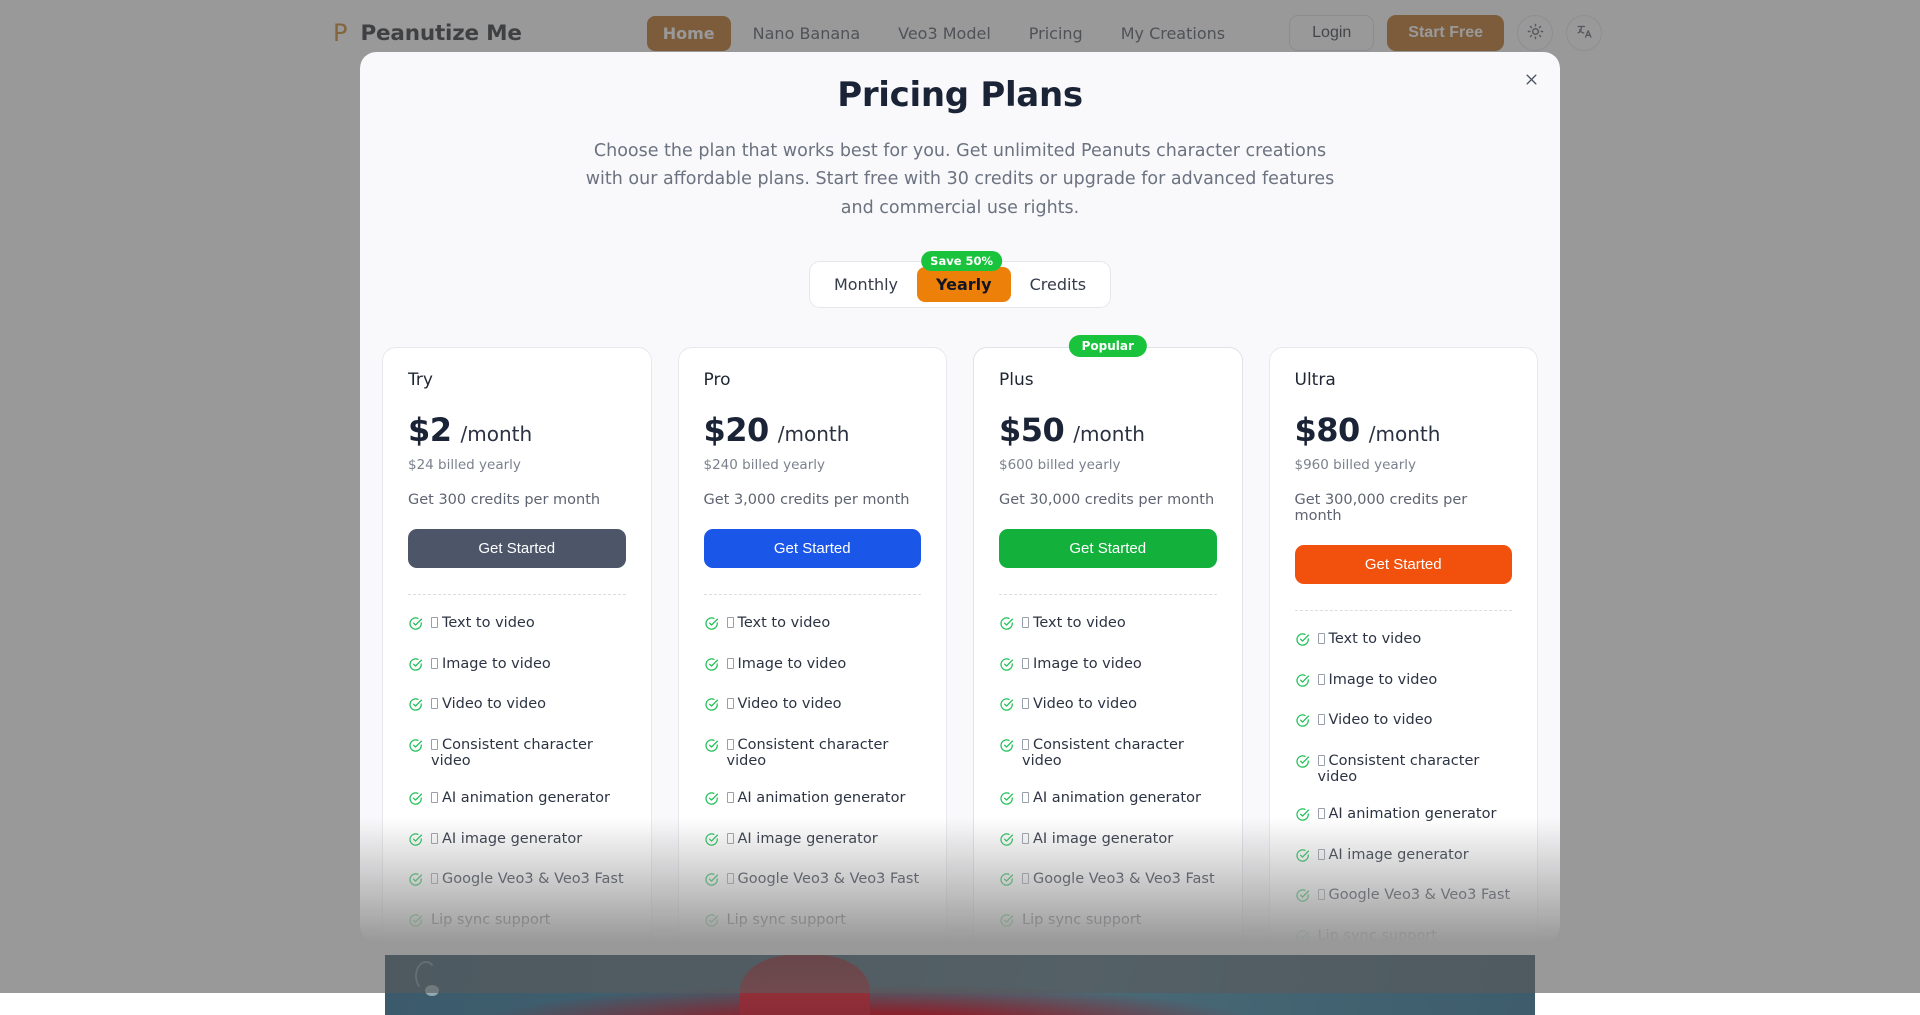 The height and width of the screenshot is (1015, 1920). What do you see at coordinates (517, 430) in the screenshot?
I see `plan-price-row: $2 /month` at bounding box center [517, 430].